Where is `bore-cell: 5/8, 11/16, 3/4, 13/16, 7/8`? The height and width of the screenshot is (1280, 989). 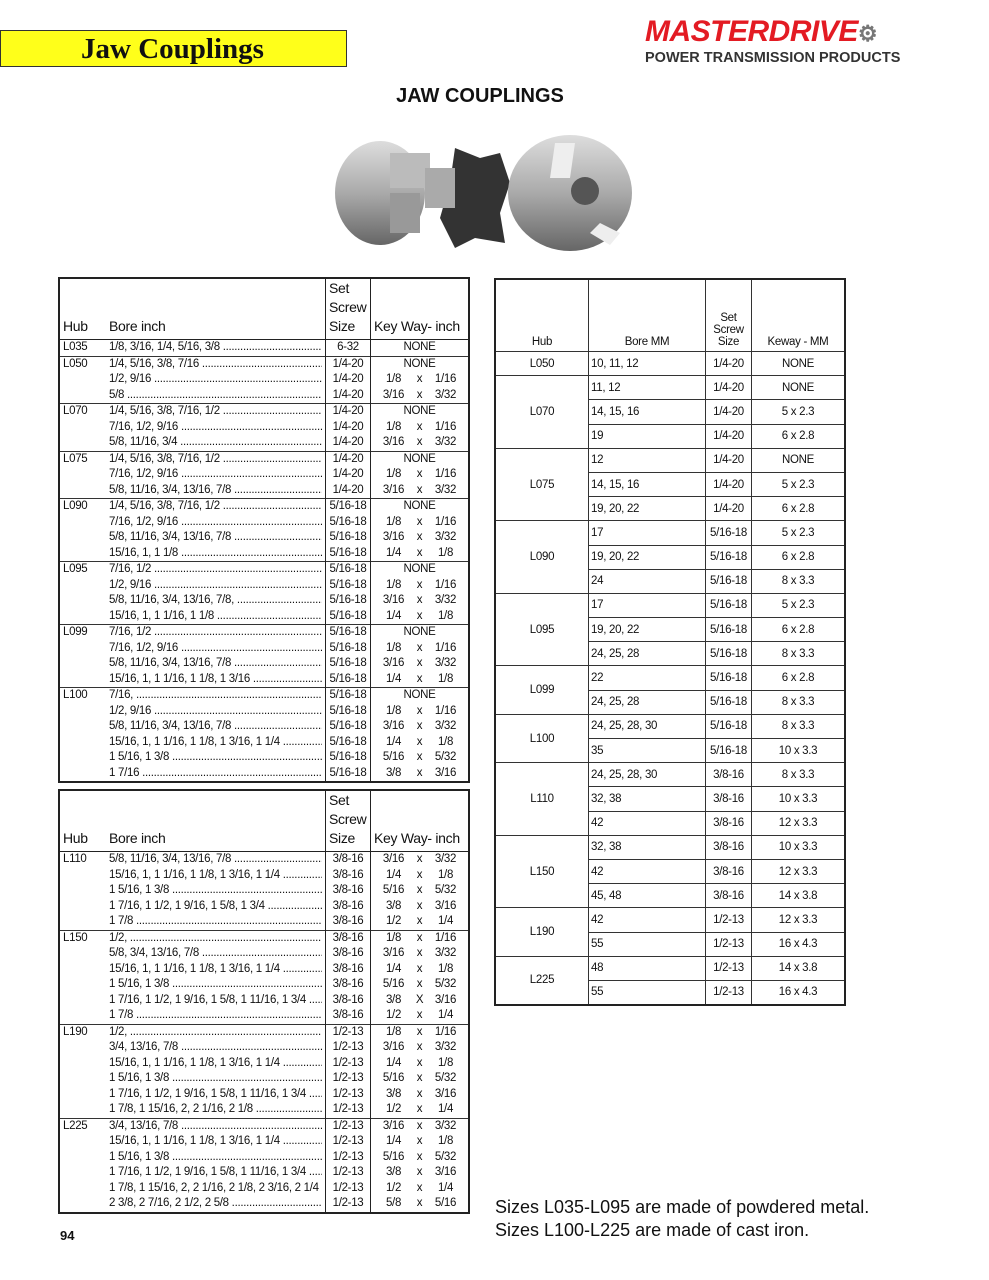 bore-cell: 5/8, 11/16, 3/4, 13/16, 7/8 is located at coordinates (216, 664).